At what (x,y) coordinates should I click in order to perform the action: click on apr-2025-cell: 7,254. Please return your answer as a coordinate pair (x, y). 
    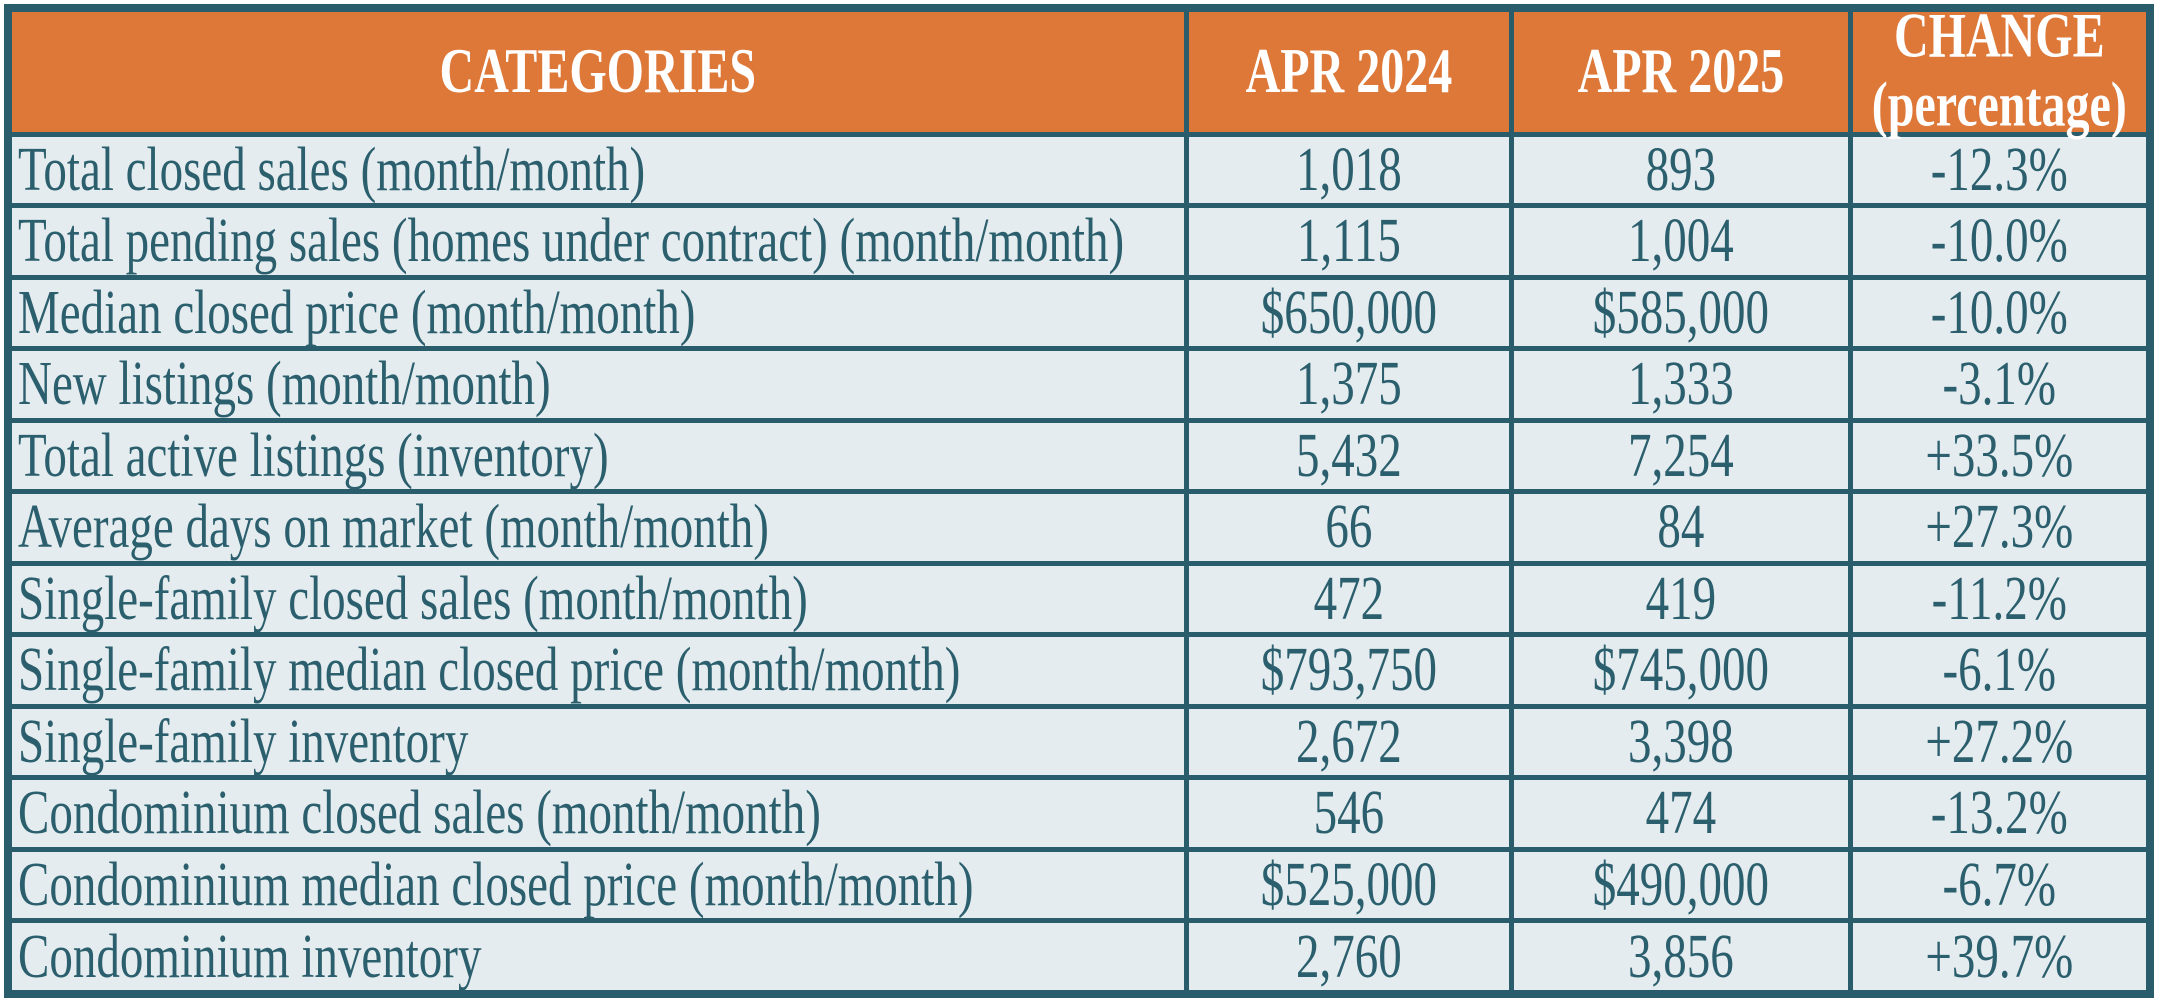
    Looking at the image, I should click on (1681, 455).